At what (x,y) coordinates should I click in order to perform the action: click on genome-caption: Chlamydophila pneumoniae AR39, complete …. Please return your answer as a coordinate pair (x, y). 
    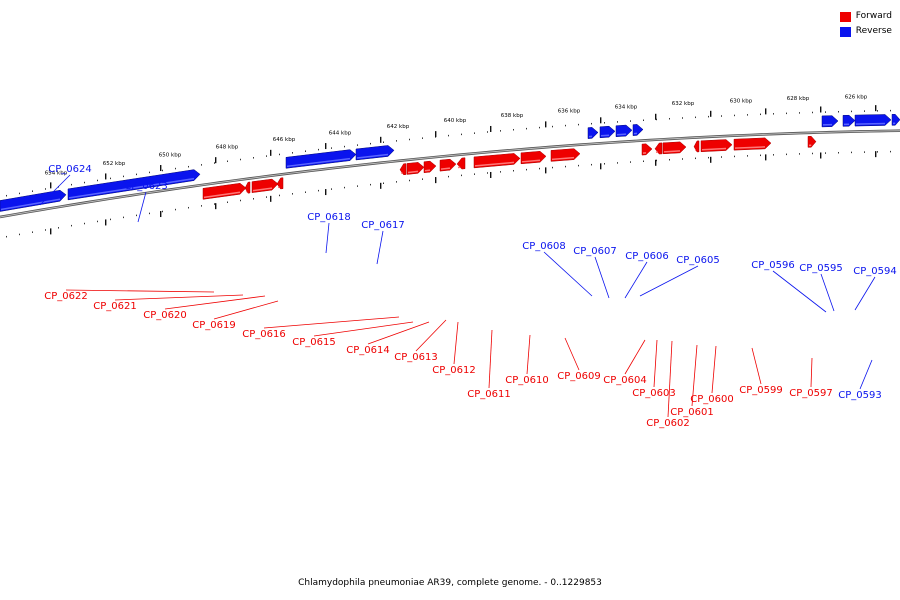
    Looking at the image, I should click on (450, 583).